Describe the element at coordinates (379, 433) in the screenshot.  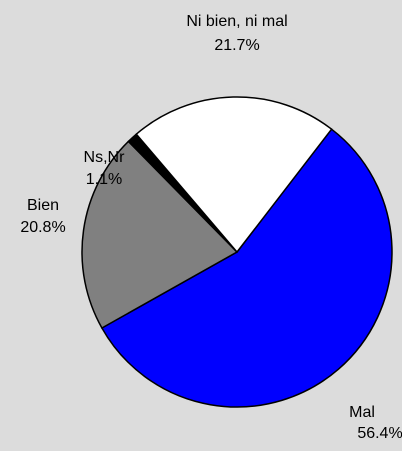
I see `slice-value-label: 56.4%` at that location.